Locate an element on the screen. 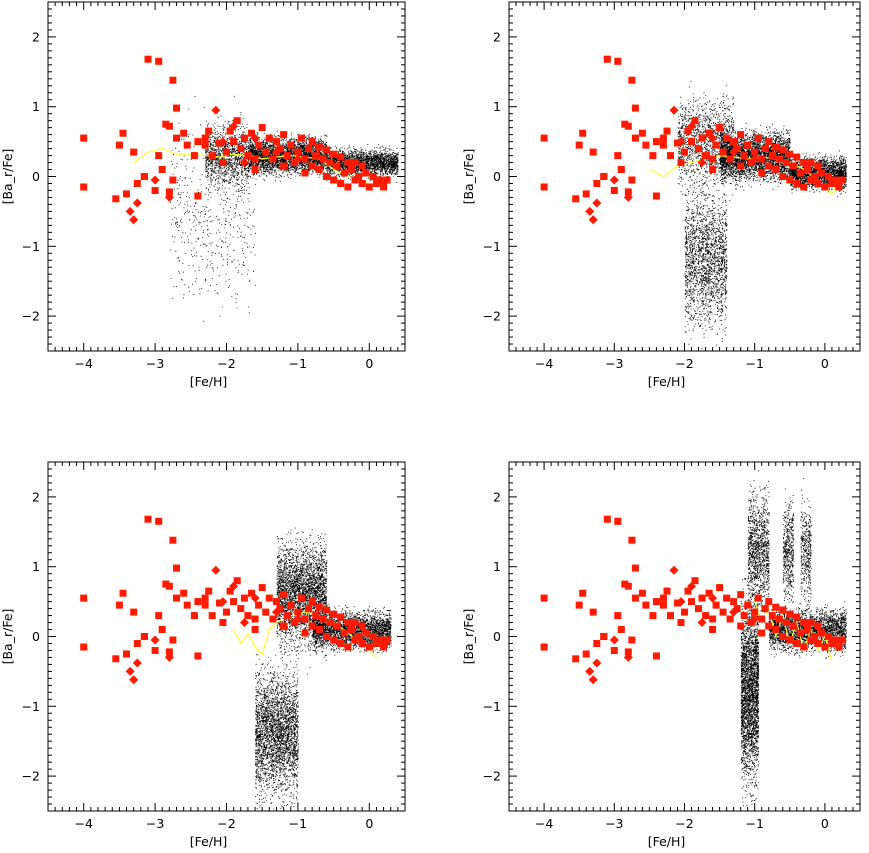 The height and width of the screenshot is (853, 869). x-axis-label: [Fe/H] is located at coordinates (209, 381).